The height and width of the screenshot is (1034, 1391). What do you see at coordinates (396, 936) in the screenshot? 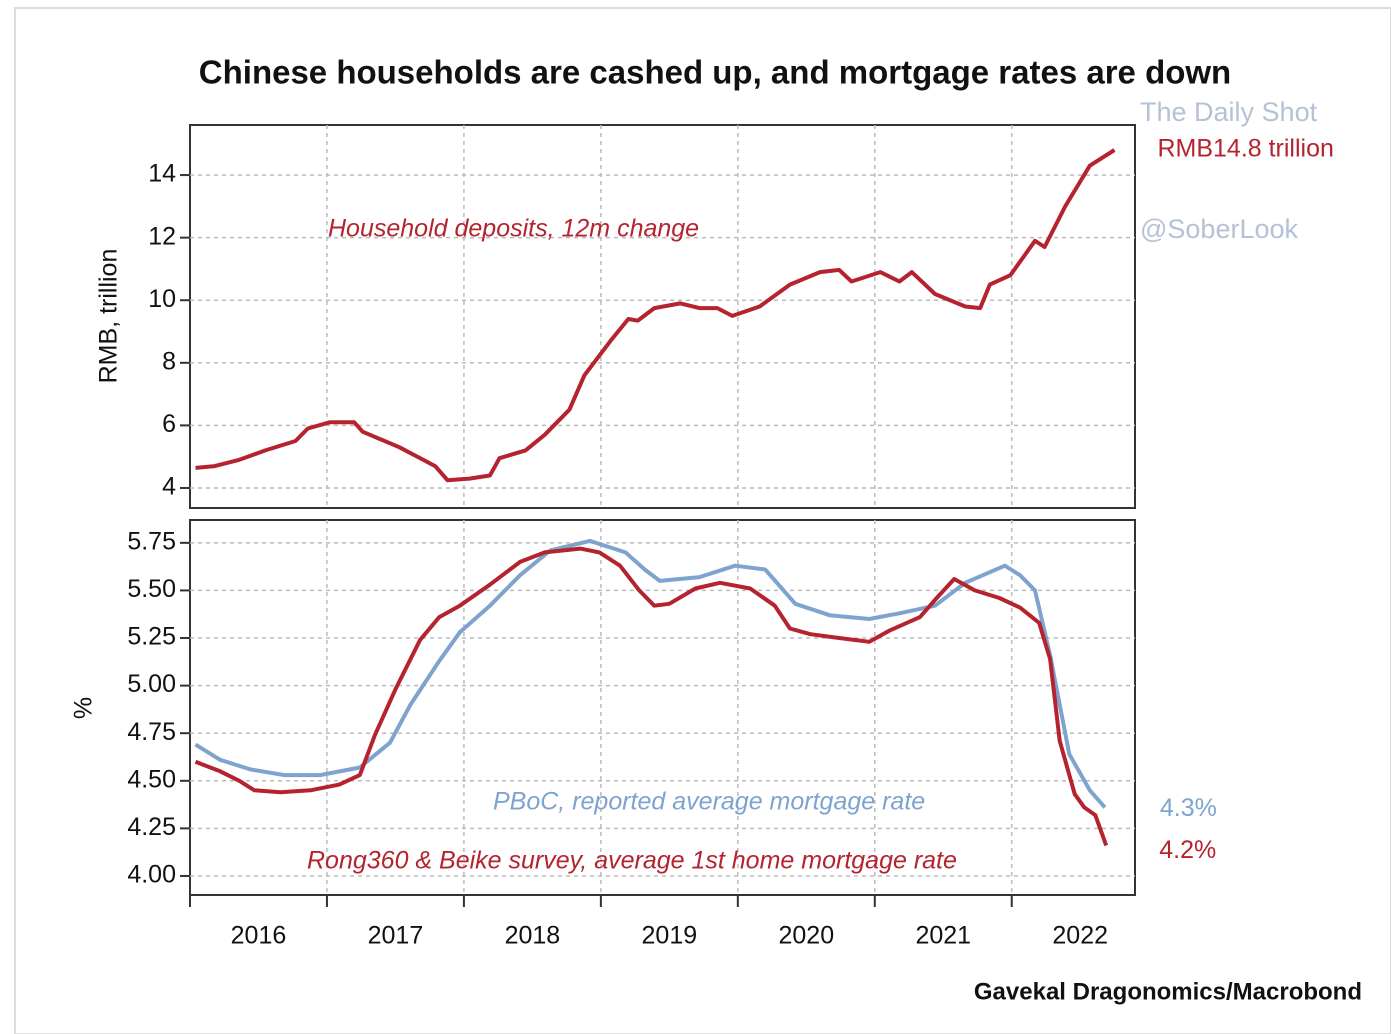
I see `x-tick-label: 2017` at bounding box center [396, 936].